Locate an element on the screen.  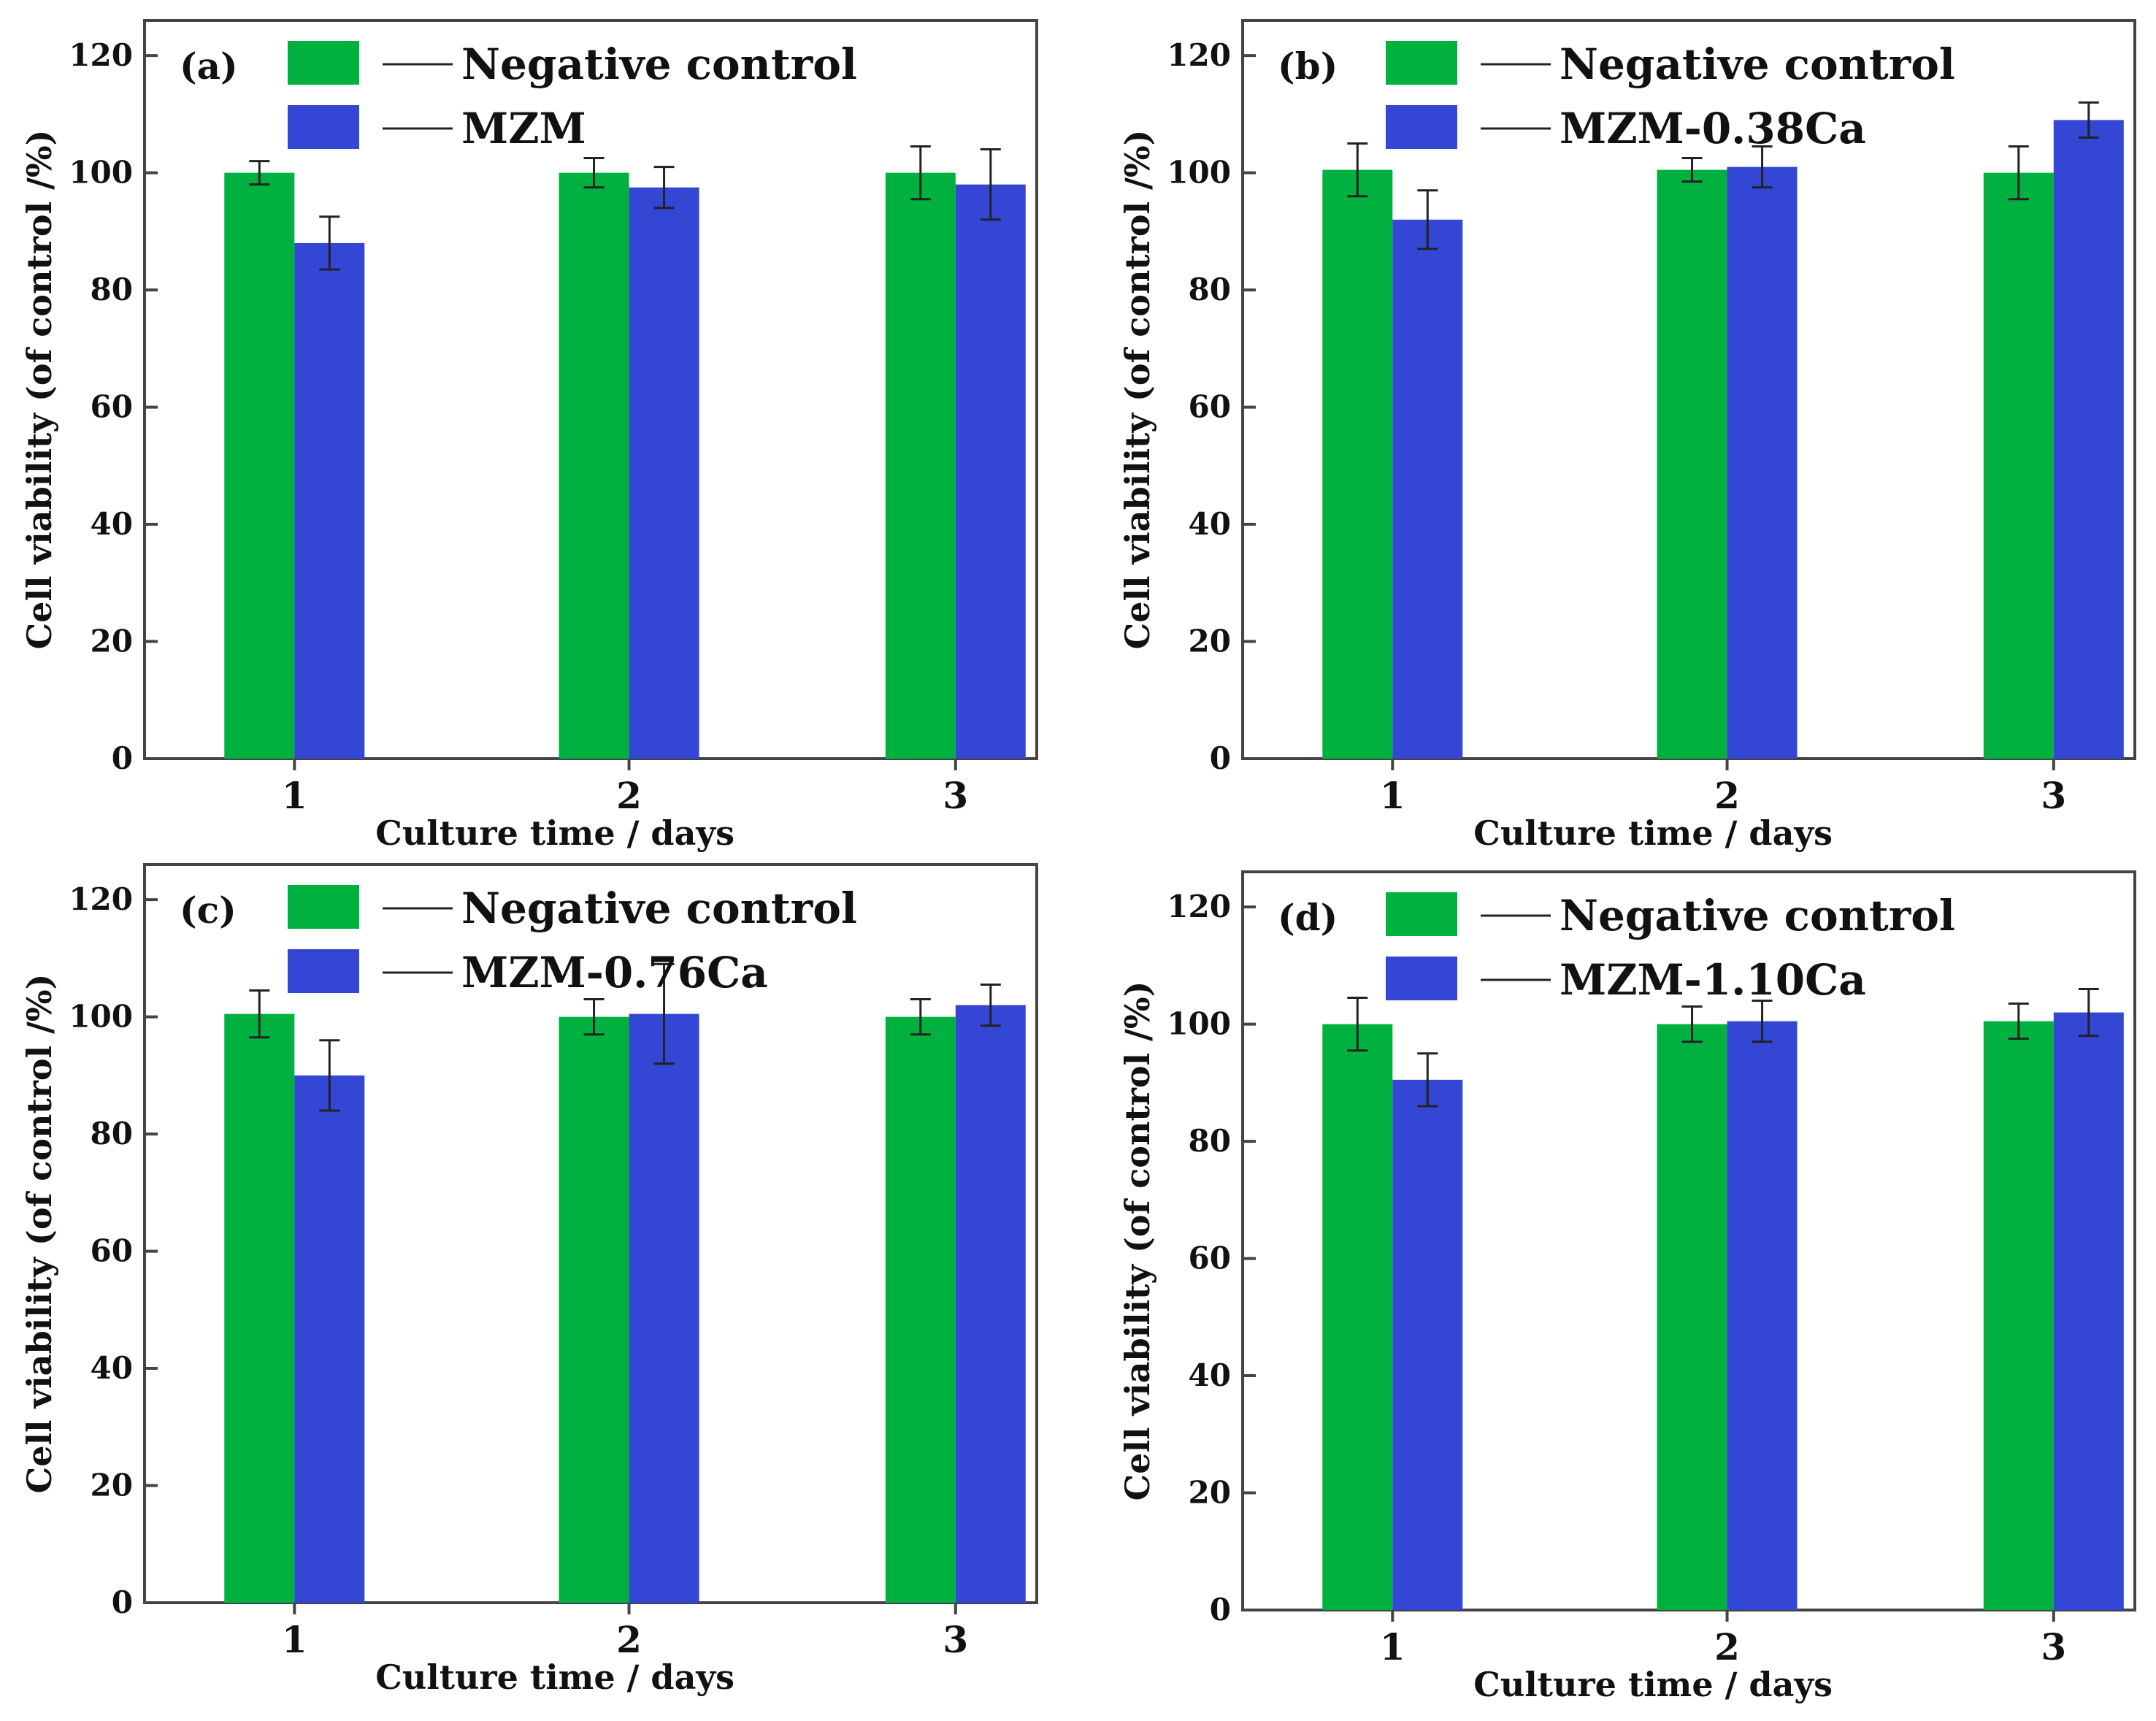
panel-label: (d) is located at coordinates (1308, 917).